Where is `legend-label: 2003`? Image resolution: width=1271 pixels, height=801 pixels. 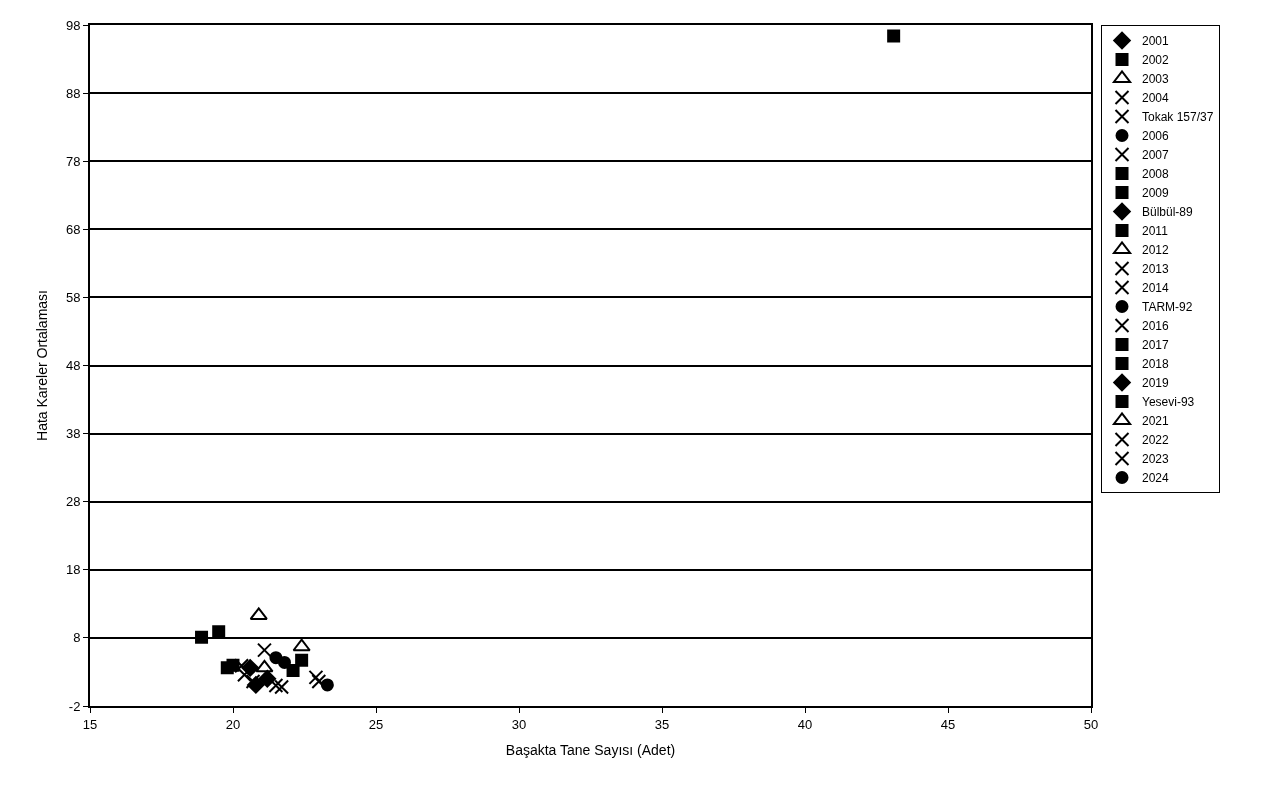 legend-label: 2003 is located at coordinates (1156, 79).